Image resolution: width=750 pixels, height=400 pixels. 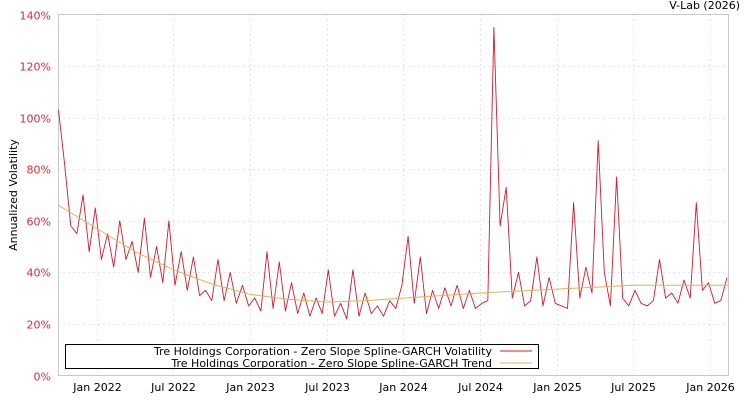 What do you see at coordinates (709, 387) in the screenshot?
I see `x-tick-label: Jan 2026` at bounding box center [709, 387].